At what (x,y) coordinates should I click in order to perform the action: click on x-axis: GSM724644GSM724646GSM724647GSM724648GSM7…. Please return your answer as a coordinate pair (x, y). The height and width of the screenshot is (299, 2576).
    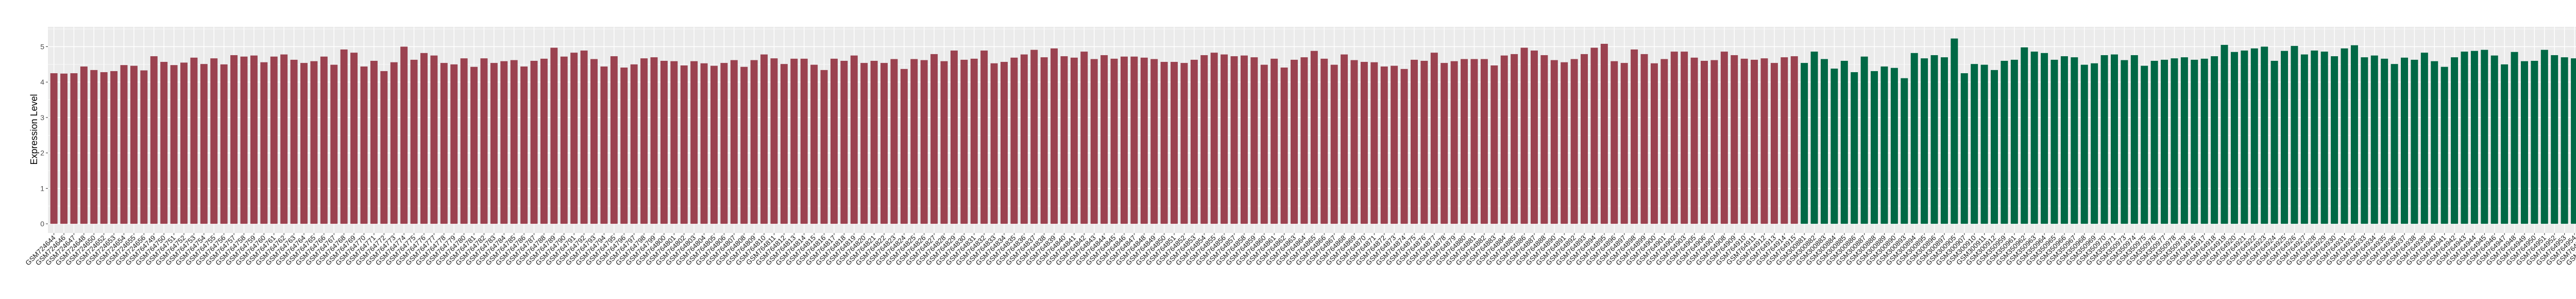
    Looking at the image, I should click on (1300, 250).